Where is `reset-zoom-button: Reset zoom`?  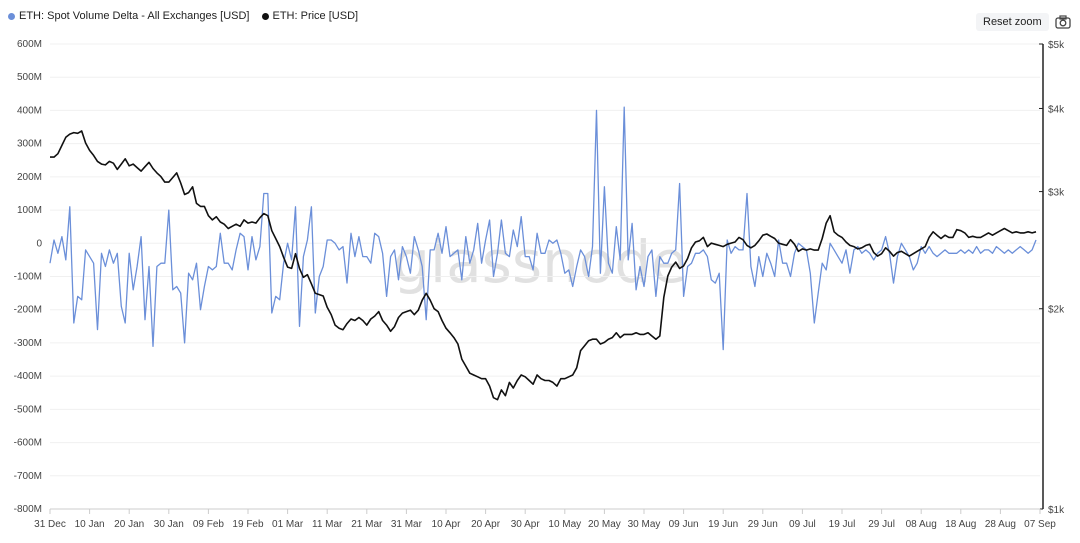
reset-zoom-button: Reset zoom is located at coordinates (1012, 22).